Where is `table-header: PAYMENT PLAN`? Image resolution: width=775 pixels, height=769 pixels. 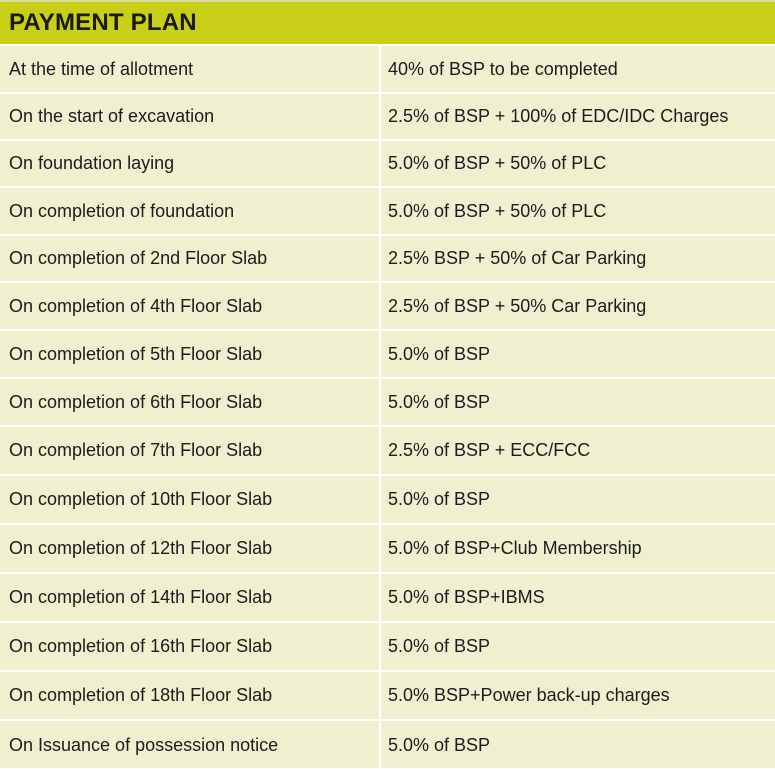
table-header: PAYMENT PLAN is located at coordinates (387, 24).